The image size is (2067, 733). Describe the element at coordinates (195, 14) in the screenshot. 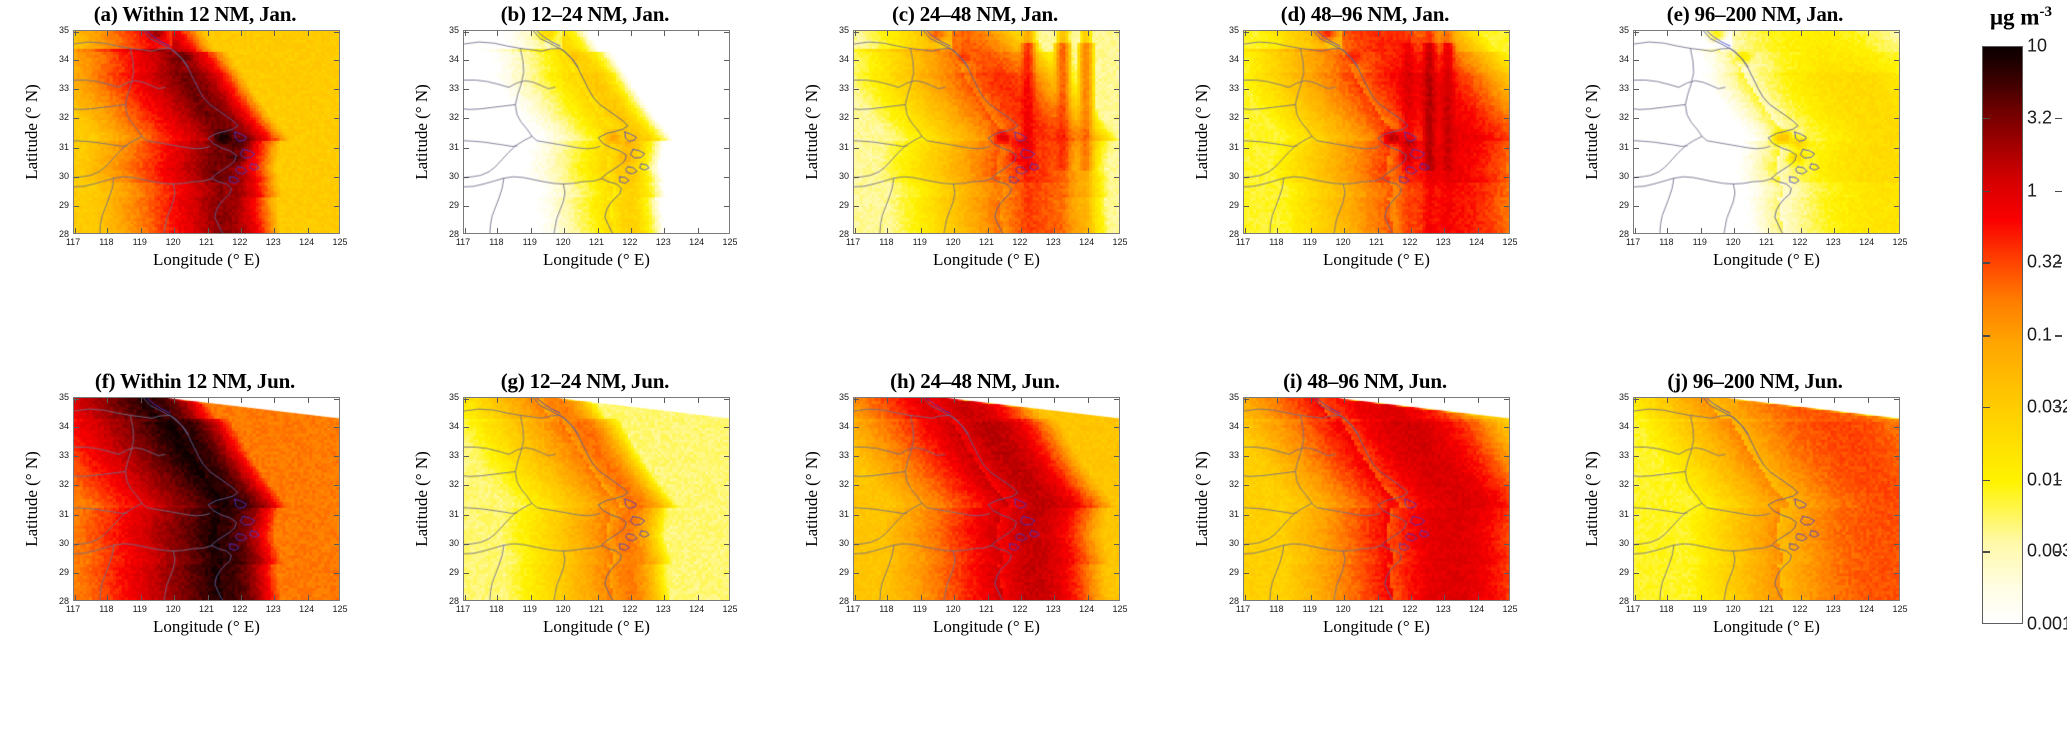

I see `panel-title-a: (a) Within 12 NM, Jan.` at that location.